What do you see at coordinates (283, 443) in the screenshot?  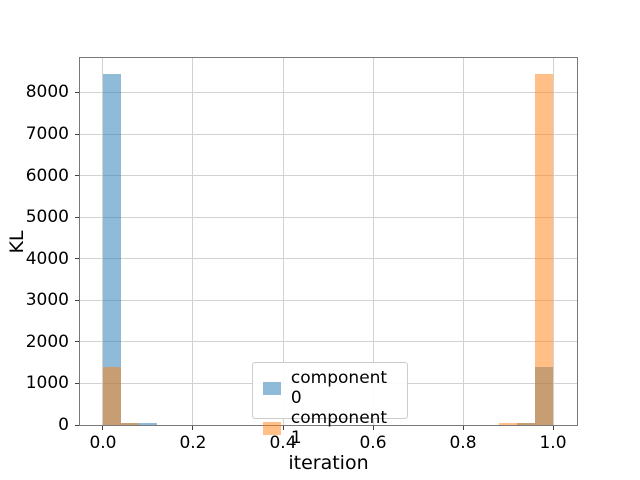 I see `x-tick-label: 0.4` at bounding box center [283, 443].